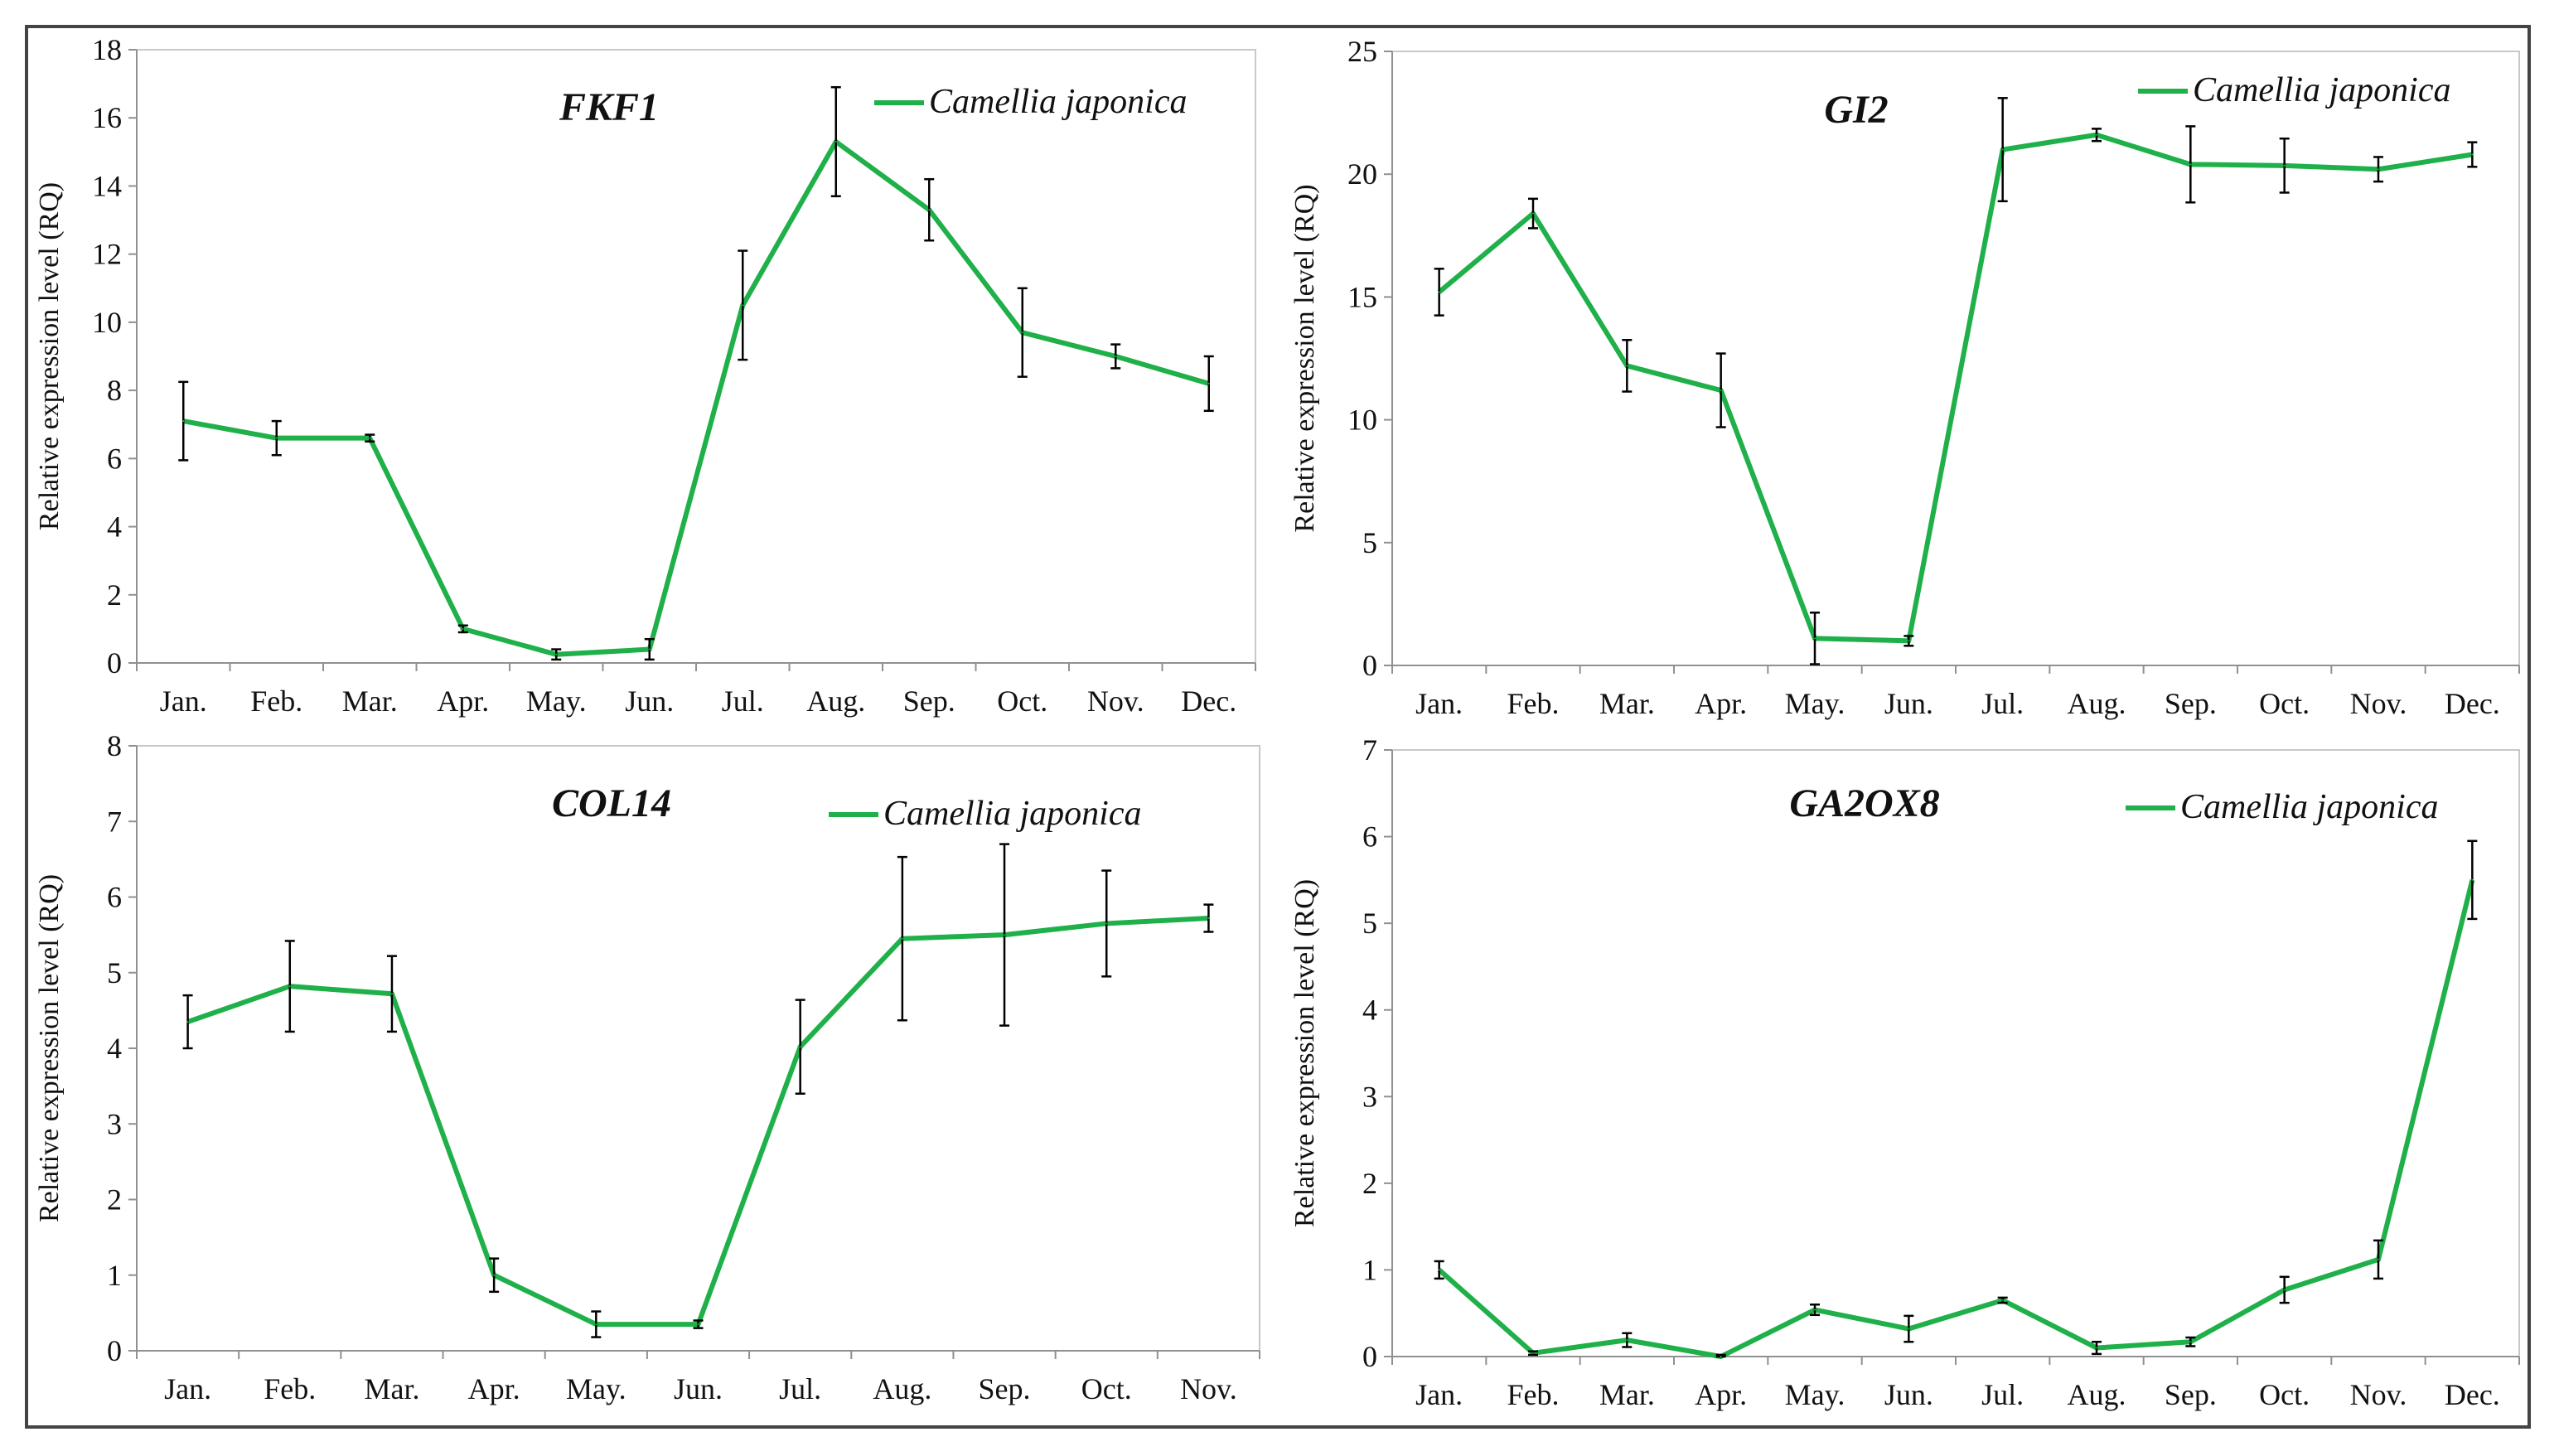 The width and height of the screenshot is (2559, 1456). I want to click on y-tick-label: 20, so click(1362, 174).